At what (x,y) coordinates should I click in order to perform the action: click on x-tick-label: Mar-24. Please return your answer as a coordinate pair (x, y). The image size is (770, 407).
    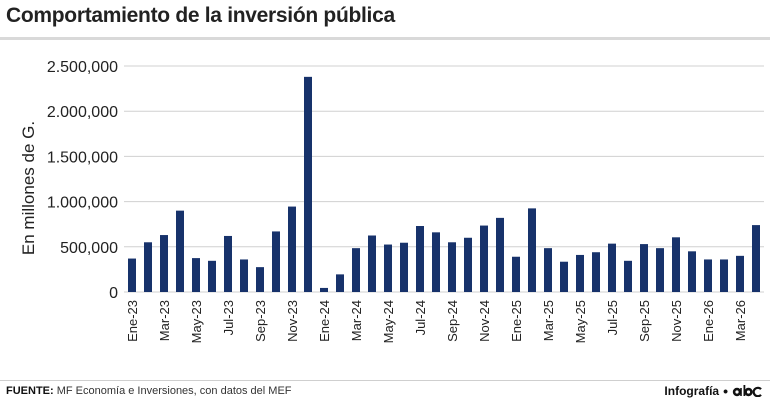
    Looking at the image, I should click on (356, 320).